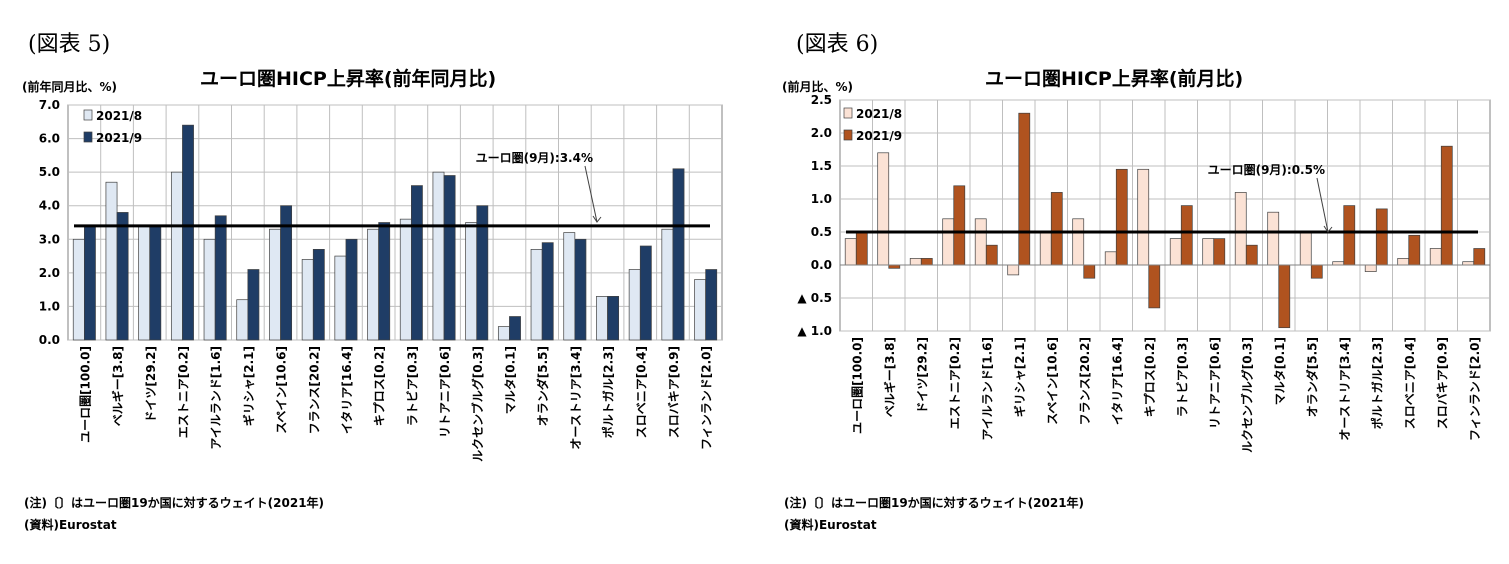 This screenshot has height=564, width=1509. What do you see at coordinates (707, 398) in the screenshot?
I see `x-tick-label: フィンランド[2.0]` at bounding box center [707, 398].